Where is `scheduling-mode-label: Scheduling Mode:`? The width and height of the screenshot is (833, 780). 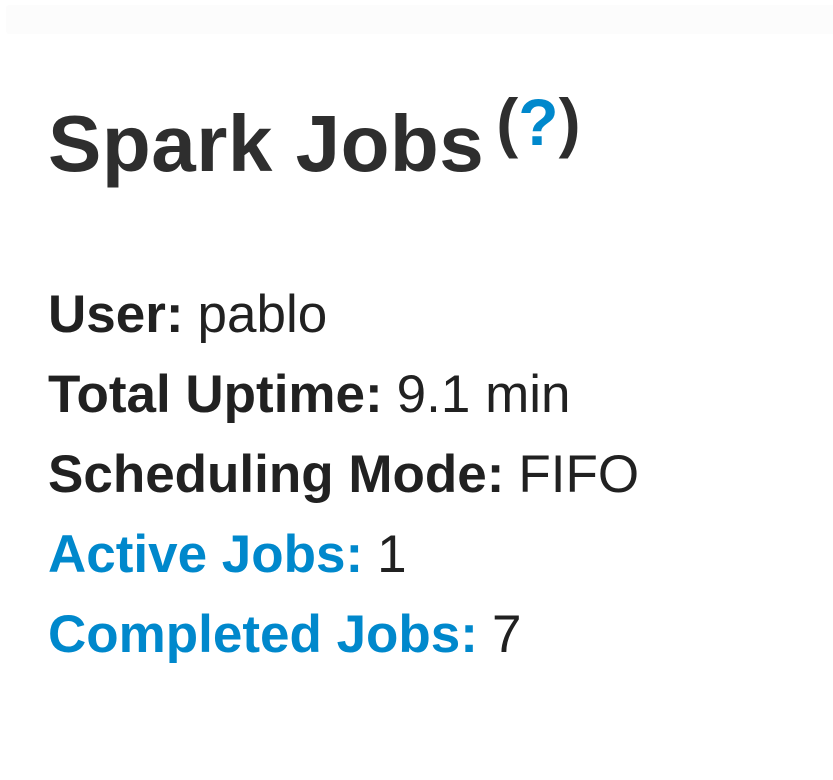
scheduling-mode-label: Scheduling Mode: is located at coordinates (276, 474).